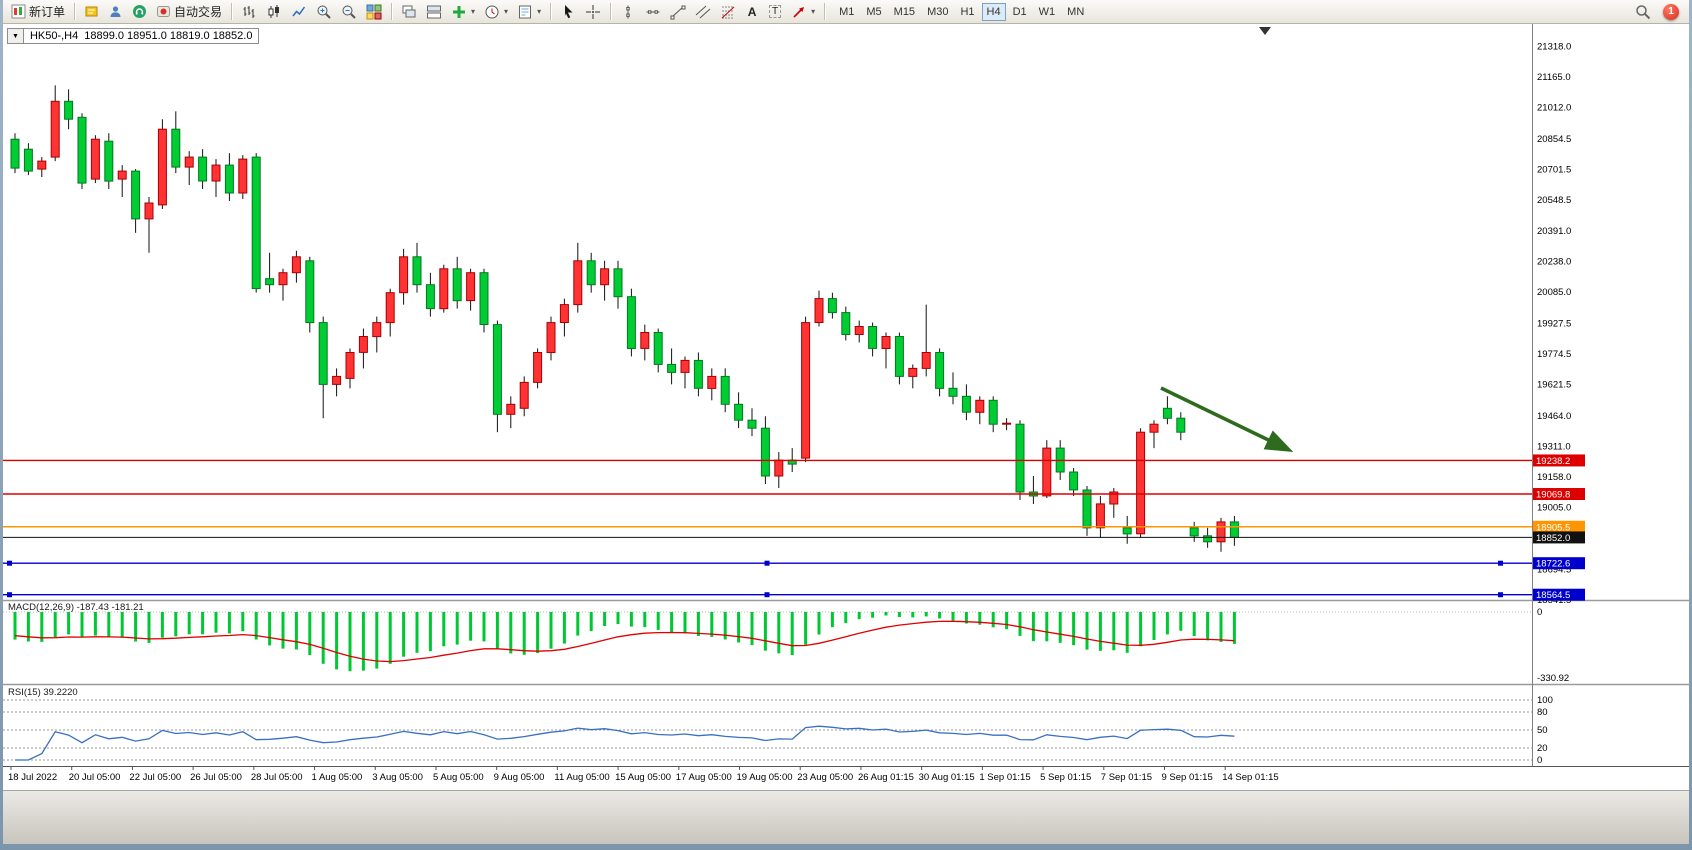 This screenshot has height=850, width=1692. Describe the element at coordinates (1554, 139) in the screenshot. I see `price-axis-label: 20854.5` at that location.